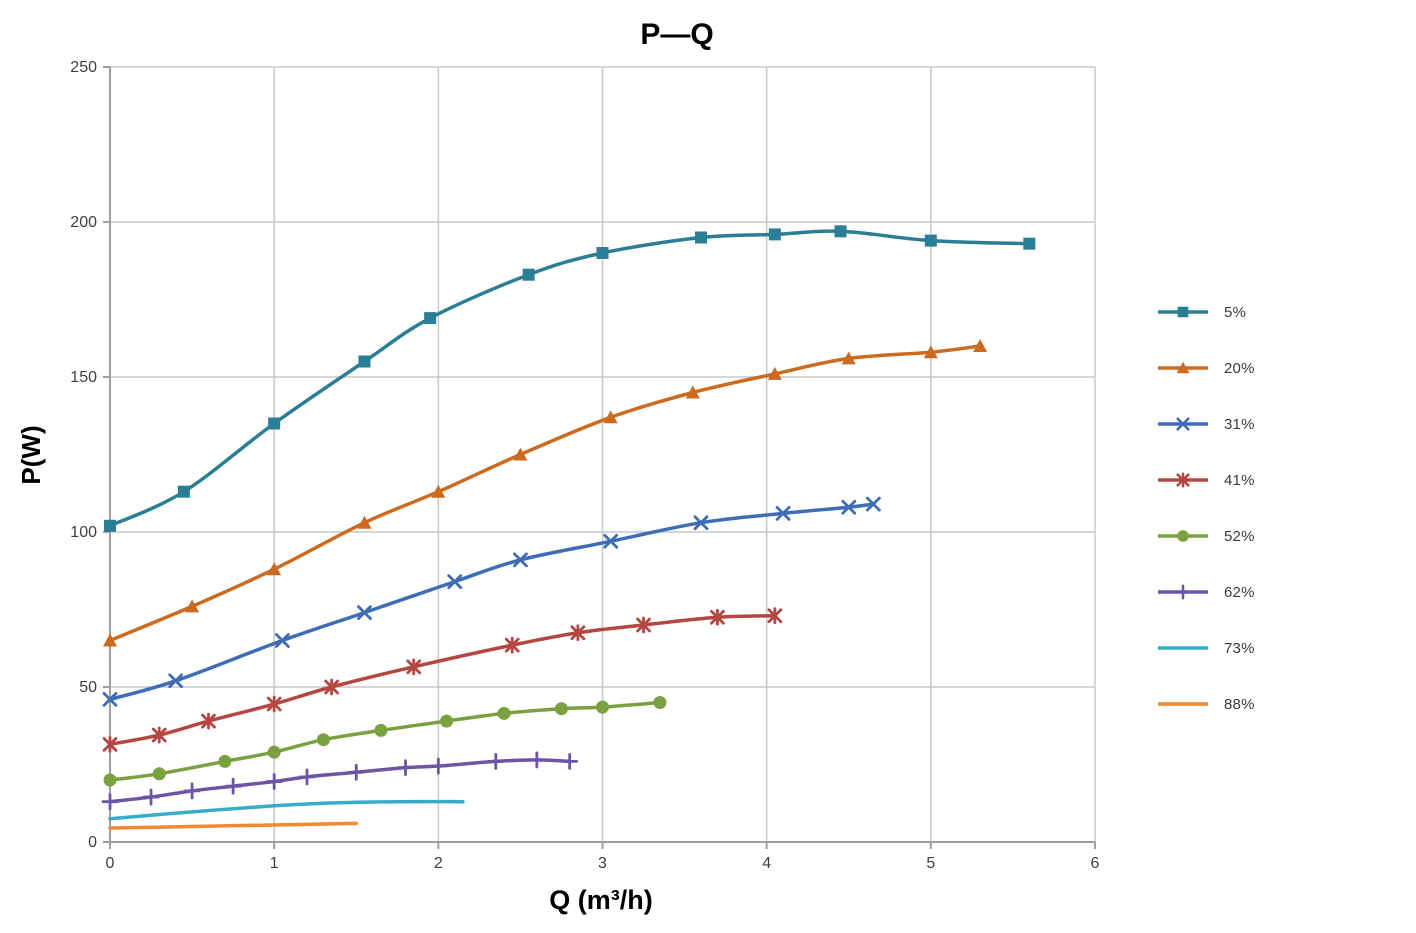 The height and width of the screenshot is (933, 1416). I want to click on legend-item-31%: 31%, so click(1206, 424).